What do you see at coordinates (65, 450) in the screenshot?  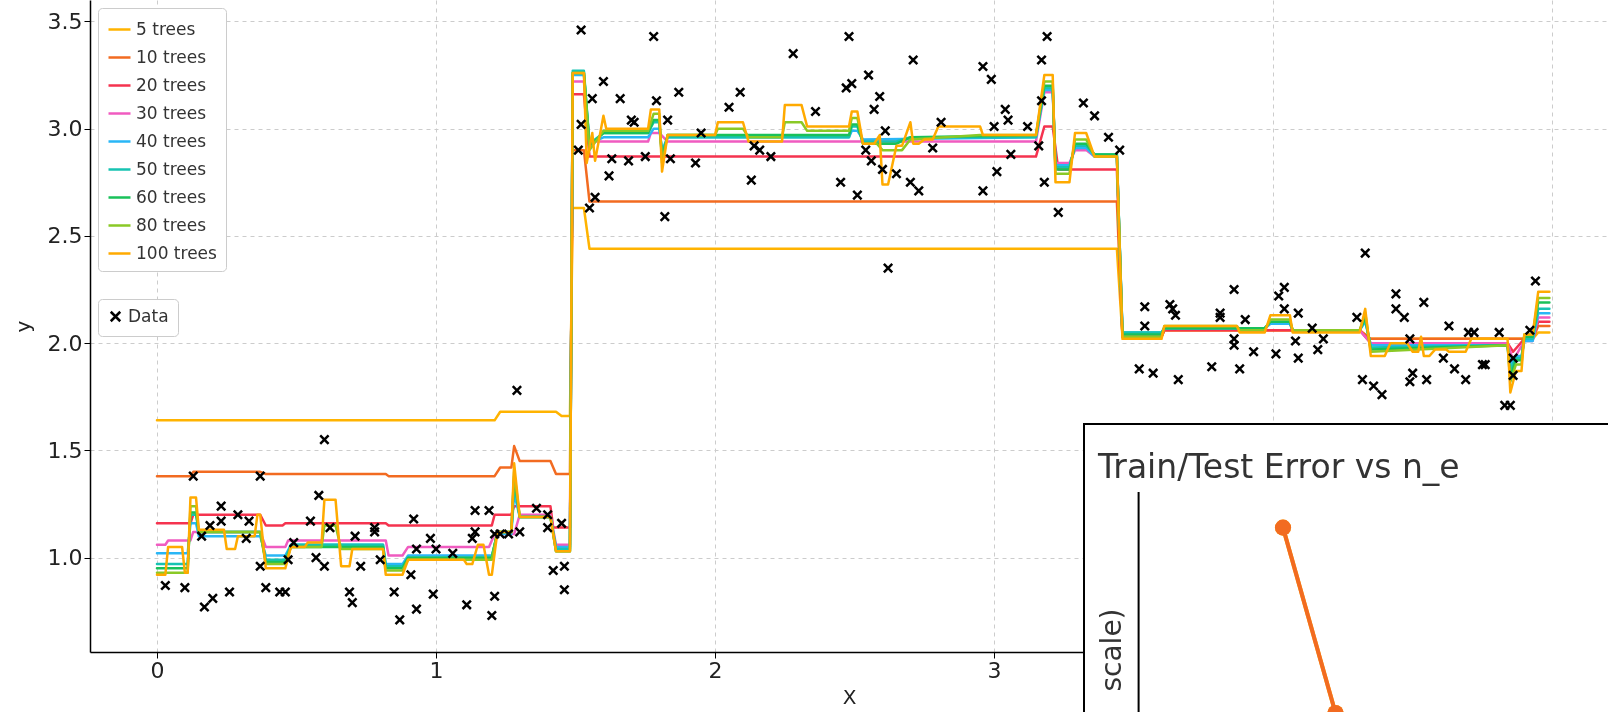 I see `y-tick-label: 1.5` at bounding box center [65, 450].